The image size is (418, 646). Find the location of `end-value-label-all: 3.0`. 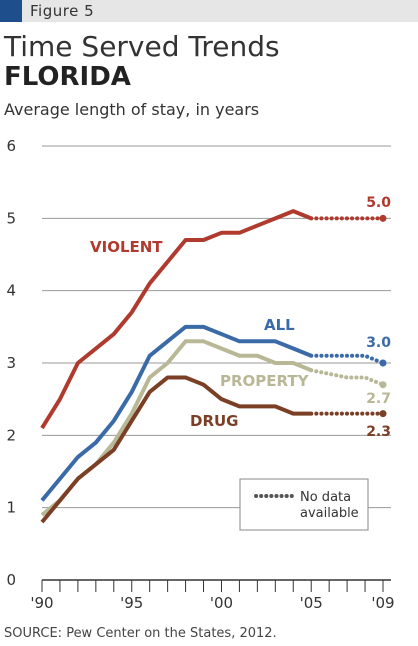

end-value-label-all: 3.0 is located at coordinates (378, 343).